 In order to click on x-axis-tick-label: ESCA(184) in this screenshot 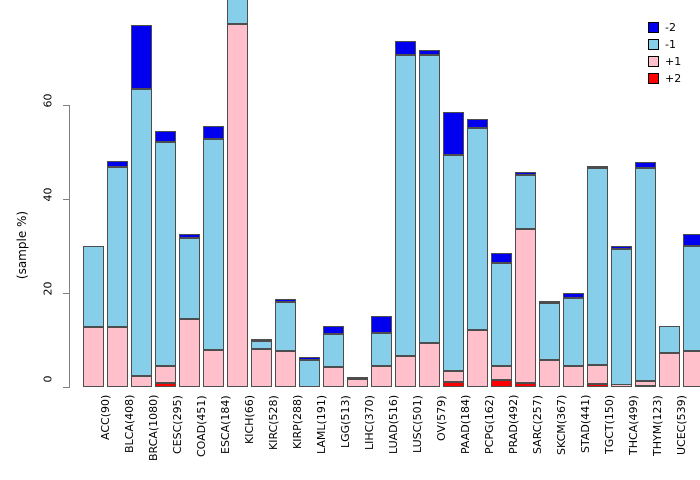, I will do `click(225, 424)`.